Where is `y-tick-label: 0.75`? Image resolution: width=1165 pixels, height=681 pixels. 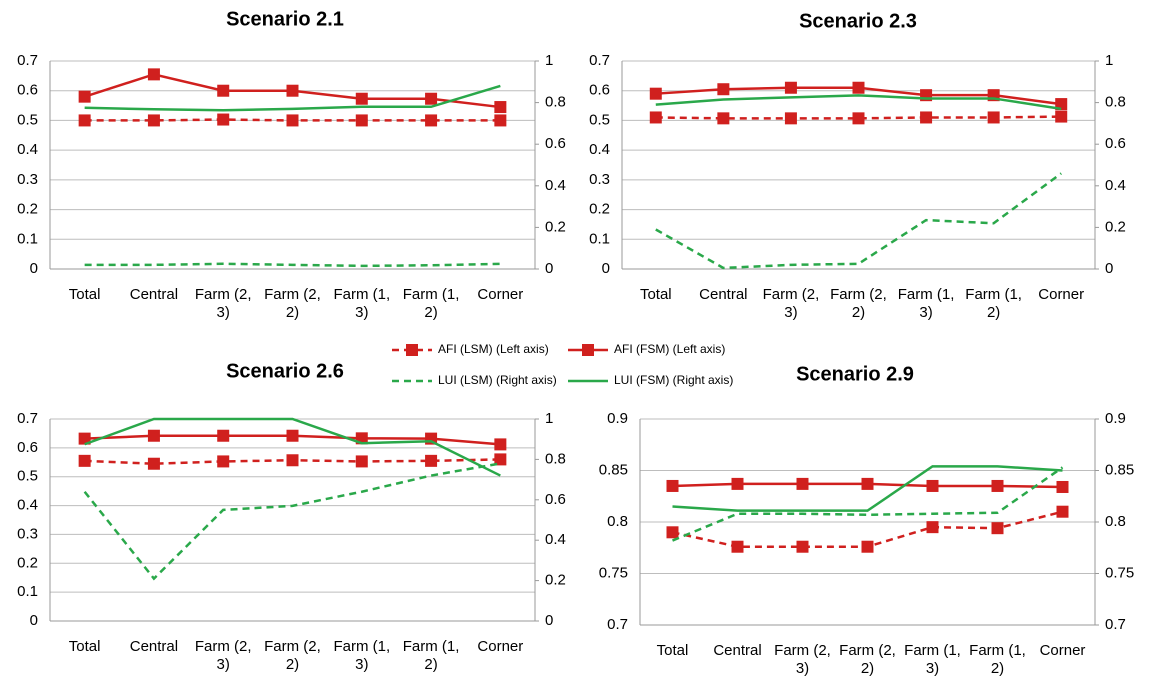
y-tick-label: 0.75 is located at coordinates (613, 572).